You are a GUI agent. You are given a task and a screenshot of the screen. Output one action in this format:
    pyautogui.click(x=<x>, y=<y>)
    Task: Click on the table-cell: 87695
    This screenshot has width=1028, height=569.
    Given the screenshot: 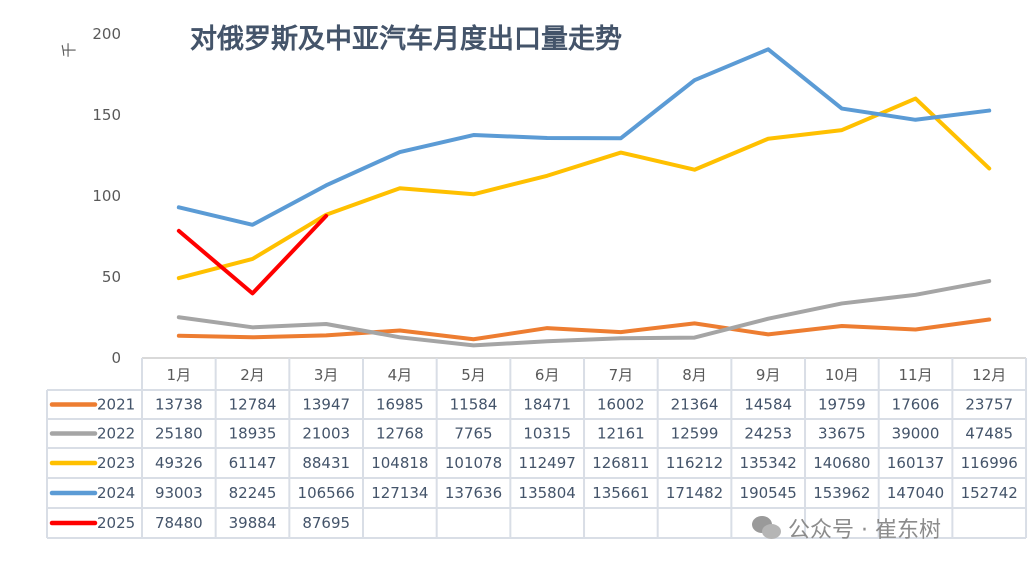 What is the action you would take?
    pyautogui.click(x=326, y=523)
    